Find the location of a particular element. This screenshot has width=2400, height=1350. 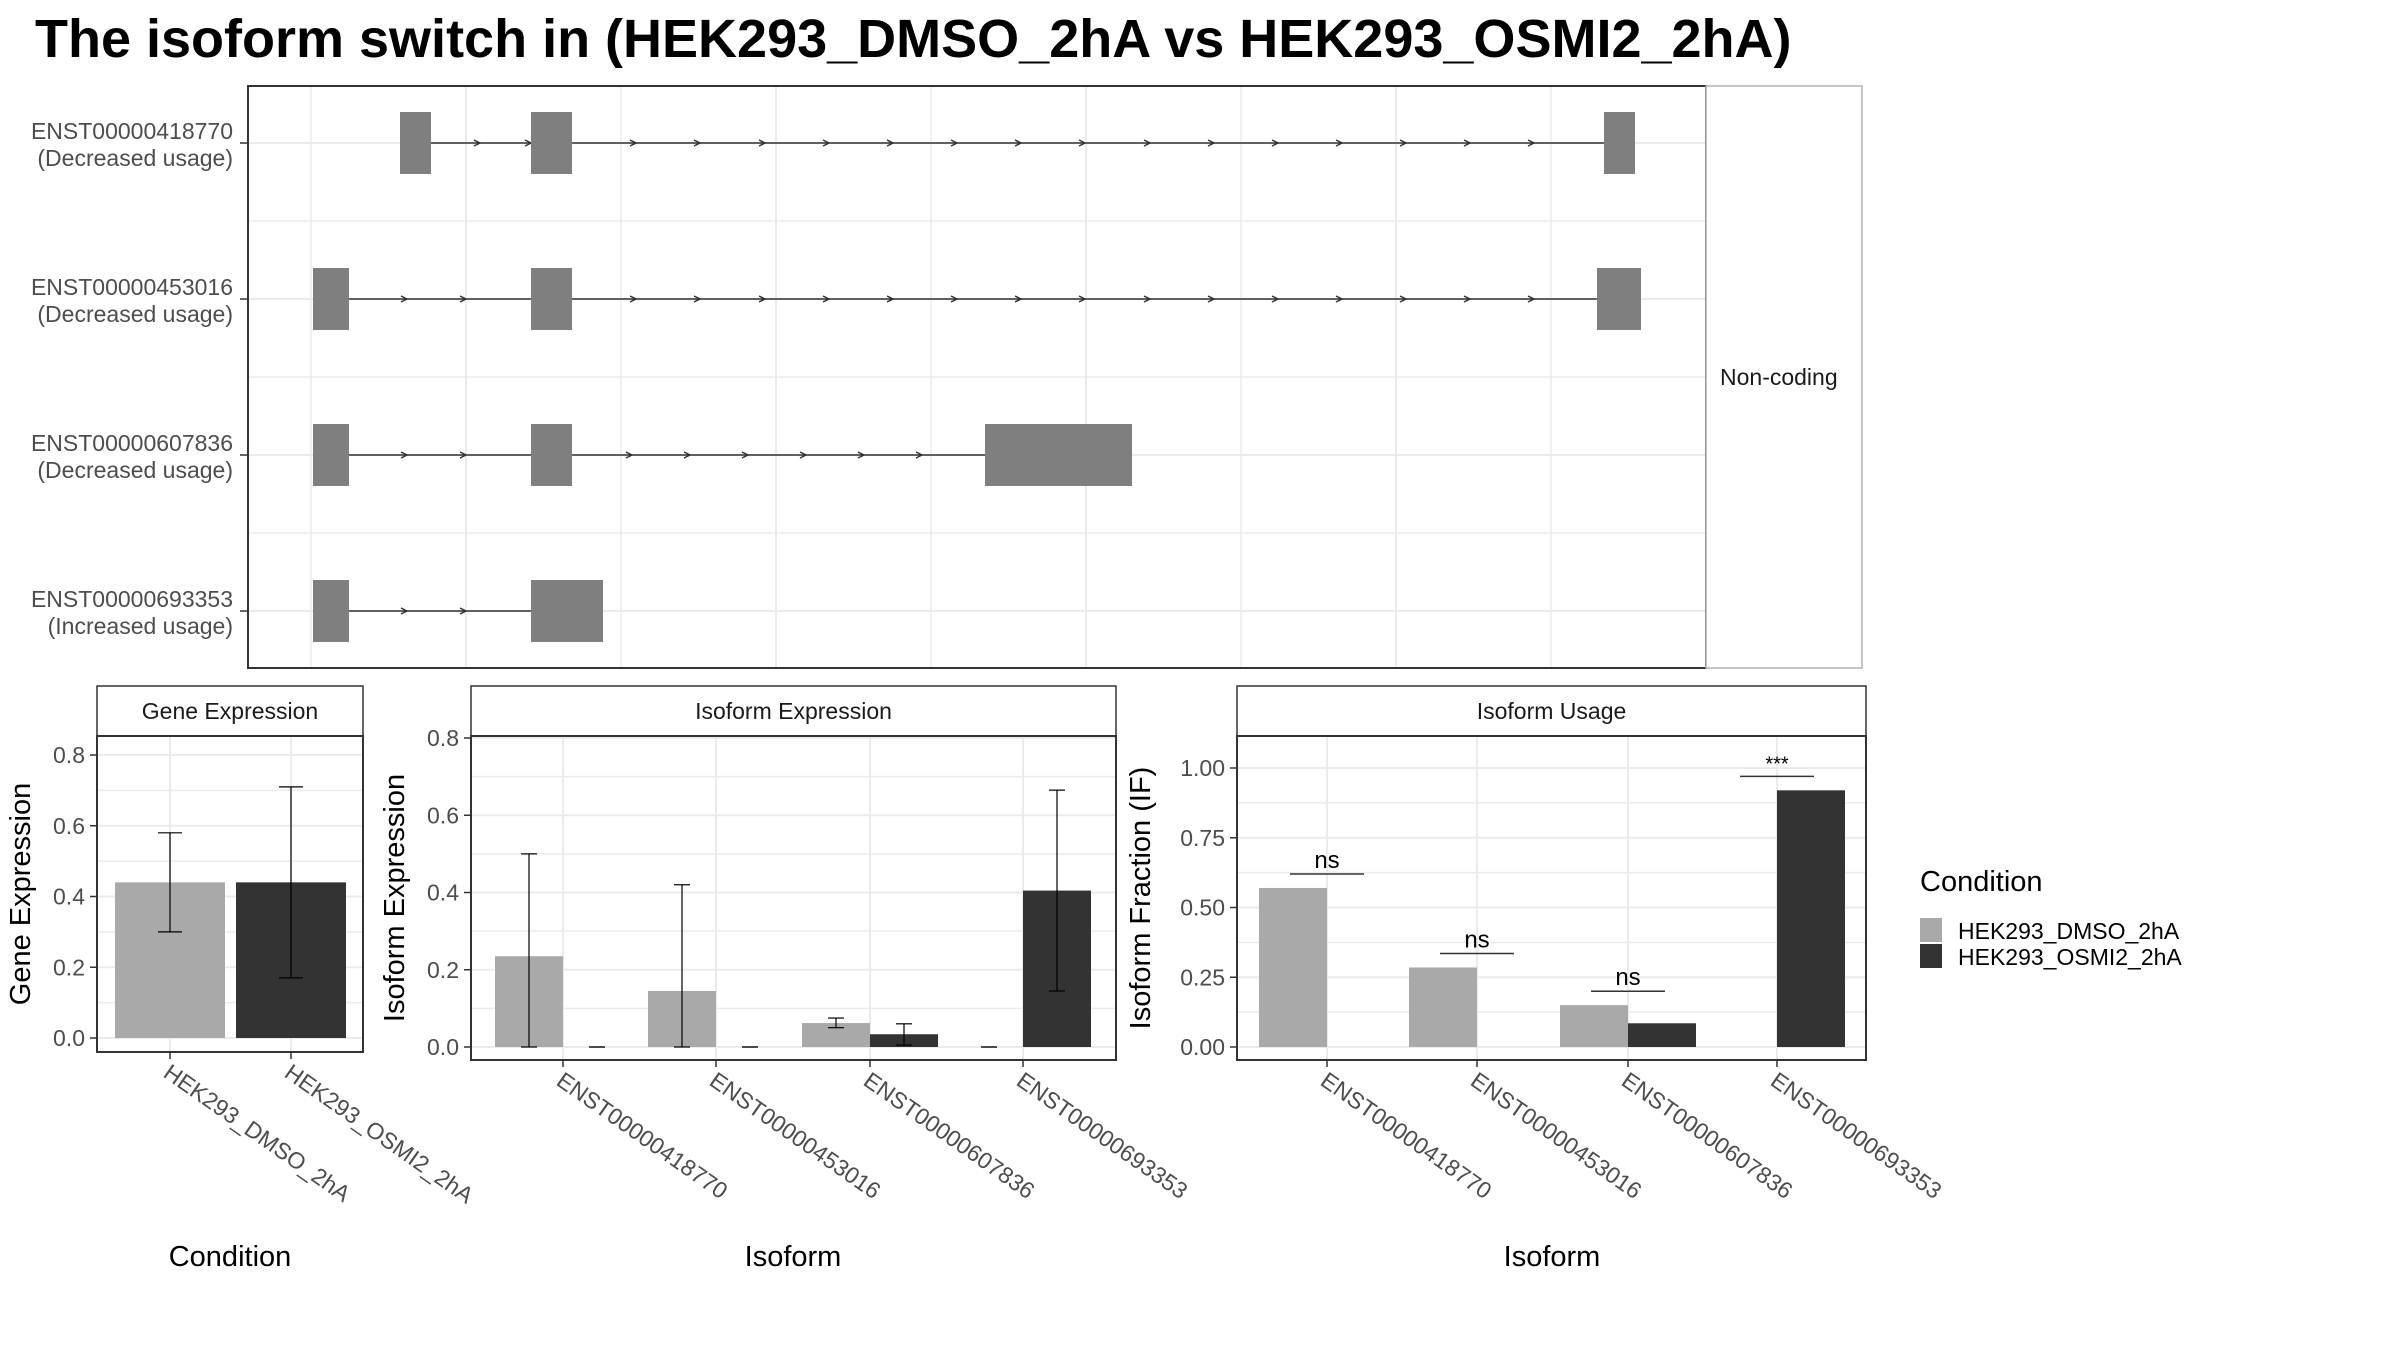

isoform-label-id: ENST00000693353 is located at coordinates (132, 599).